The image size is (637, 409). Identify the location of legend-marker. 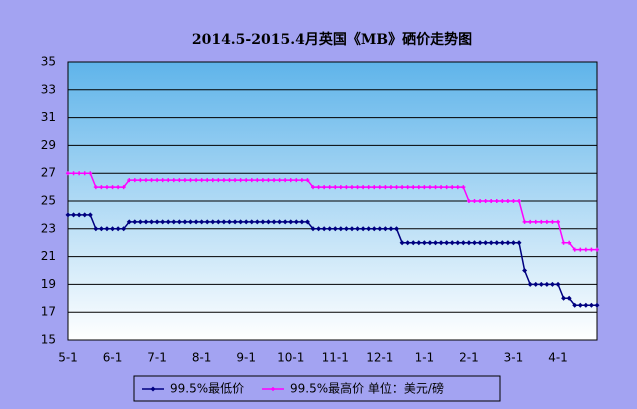
(273, 389).